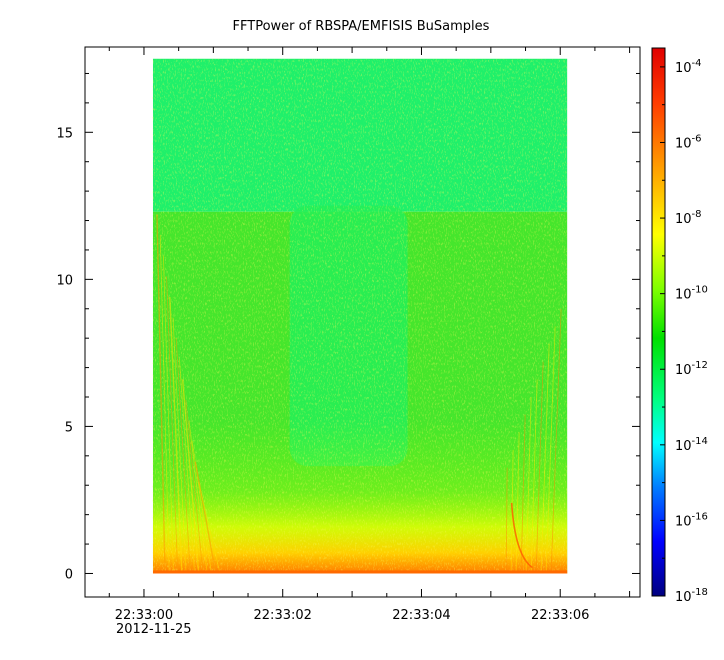  Describe the element at coordinates (64, 280) in the screenshot. I see `y-tick-label: 10` at that location.